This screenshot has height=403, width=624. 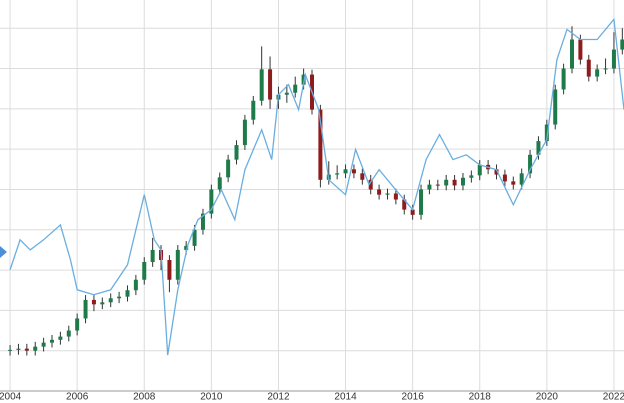 I want to click on x-tick-label: 2022, so click(x=613, y=397).